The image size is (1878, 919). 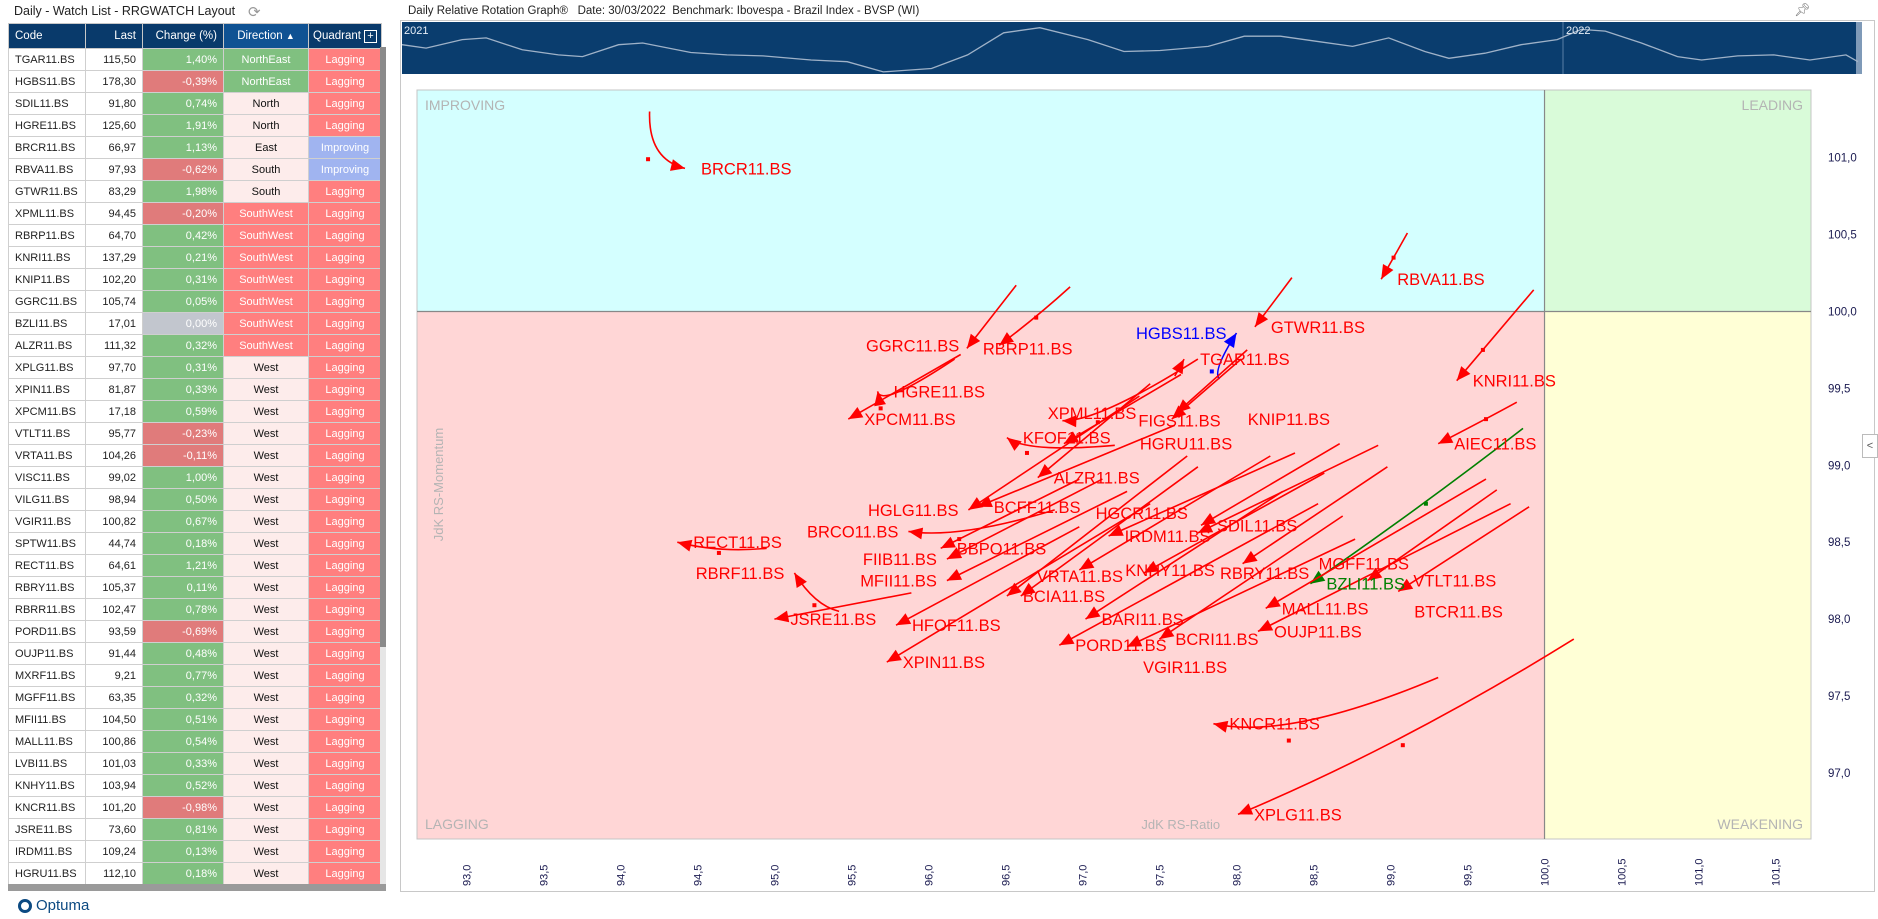 What do you see at coordinates (195, 851) in the screenshot?
I see `table-row: IRDM11.BS 109,24 0,13% West Lagging` at bounding box center [195, 851].